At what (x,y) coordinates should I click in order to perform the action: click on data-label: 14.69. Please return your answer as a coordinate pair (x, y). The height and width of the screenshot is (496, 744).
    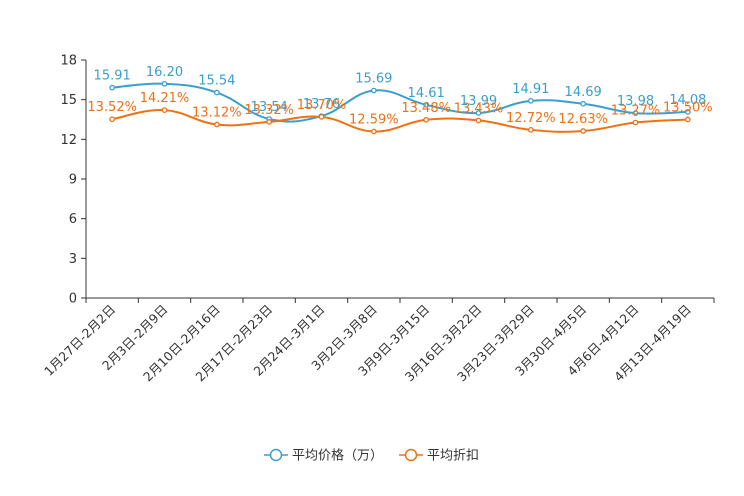
    Looking at the image, I should click on (583, 92).